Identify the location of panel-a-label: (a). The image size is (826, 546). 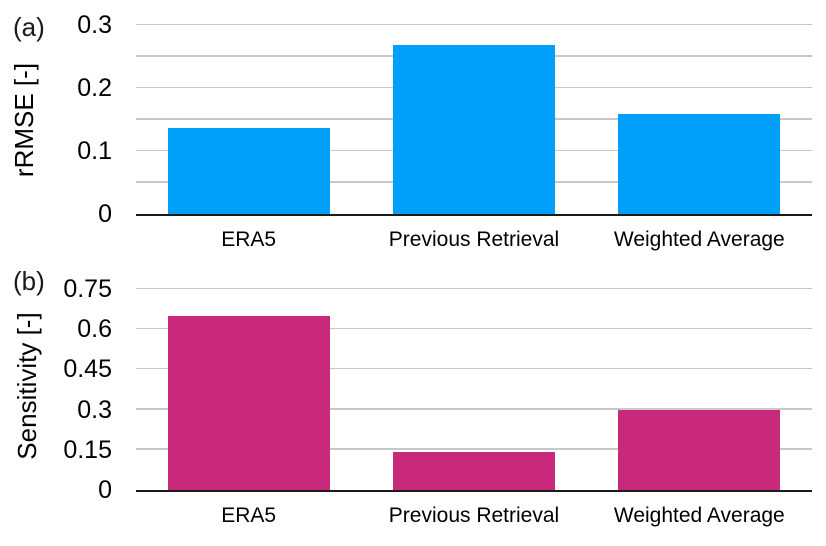
(29, 27).